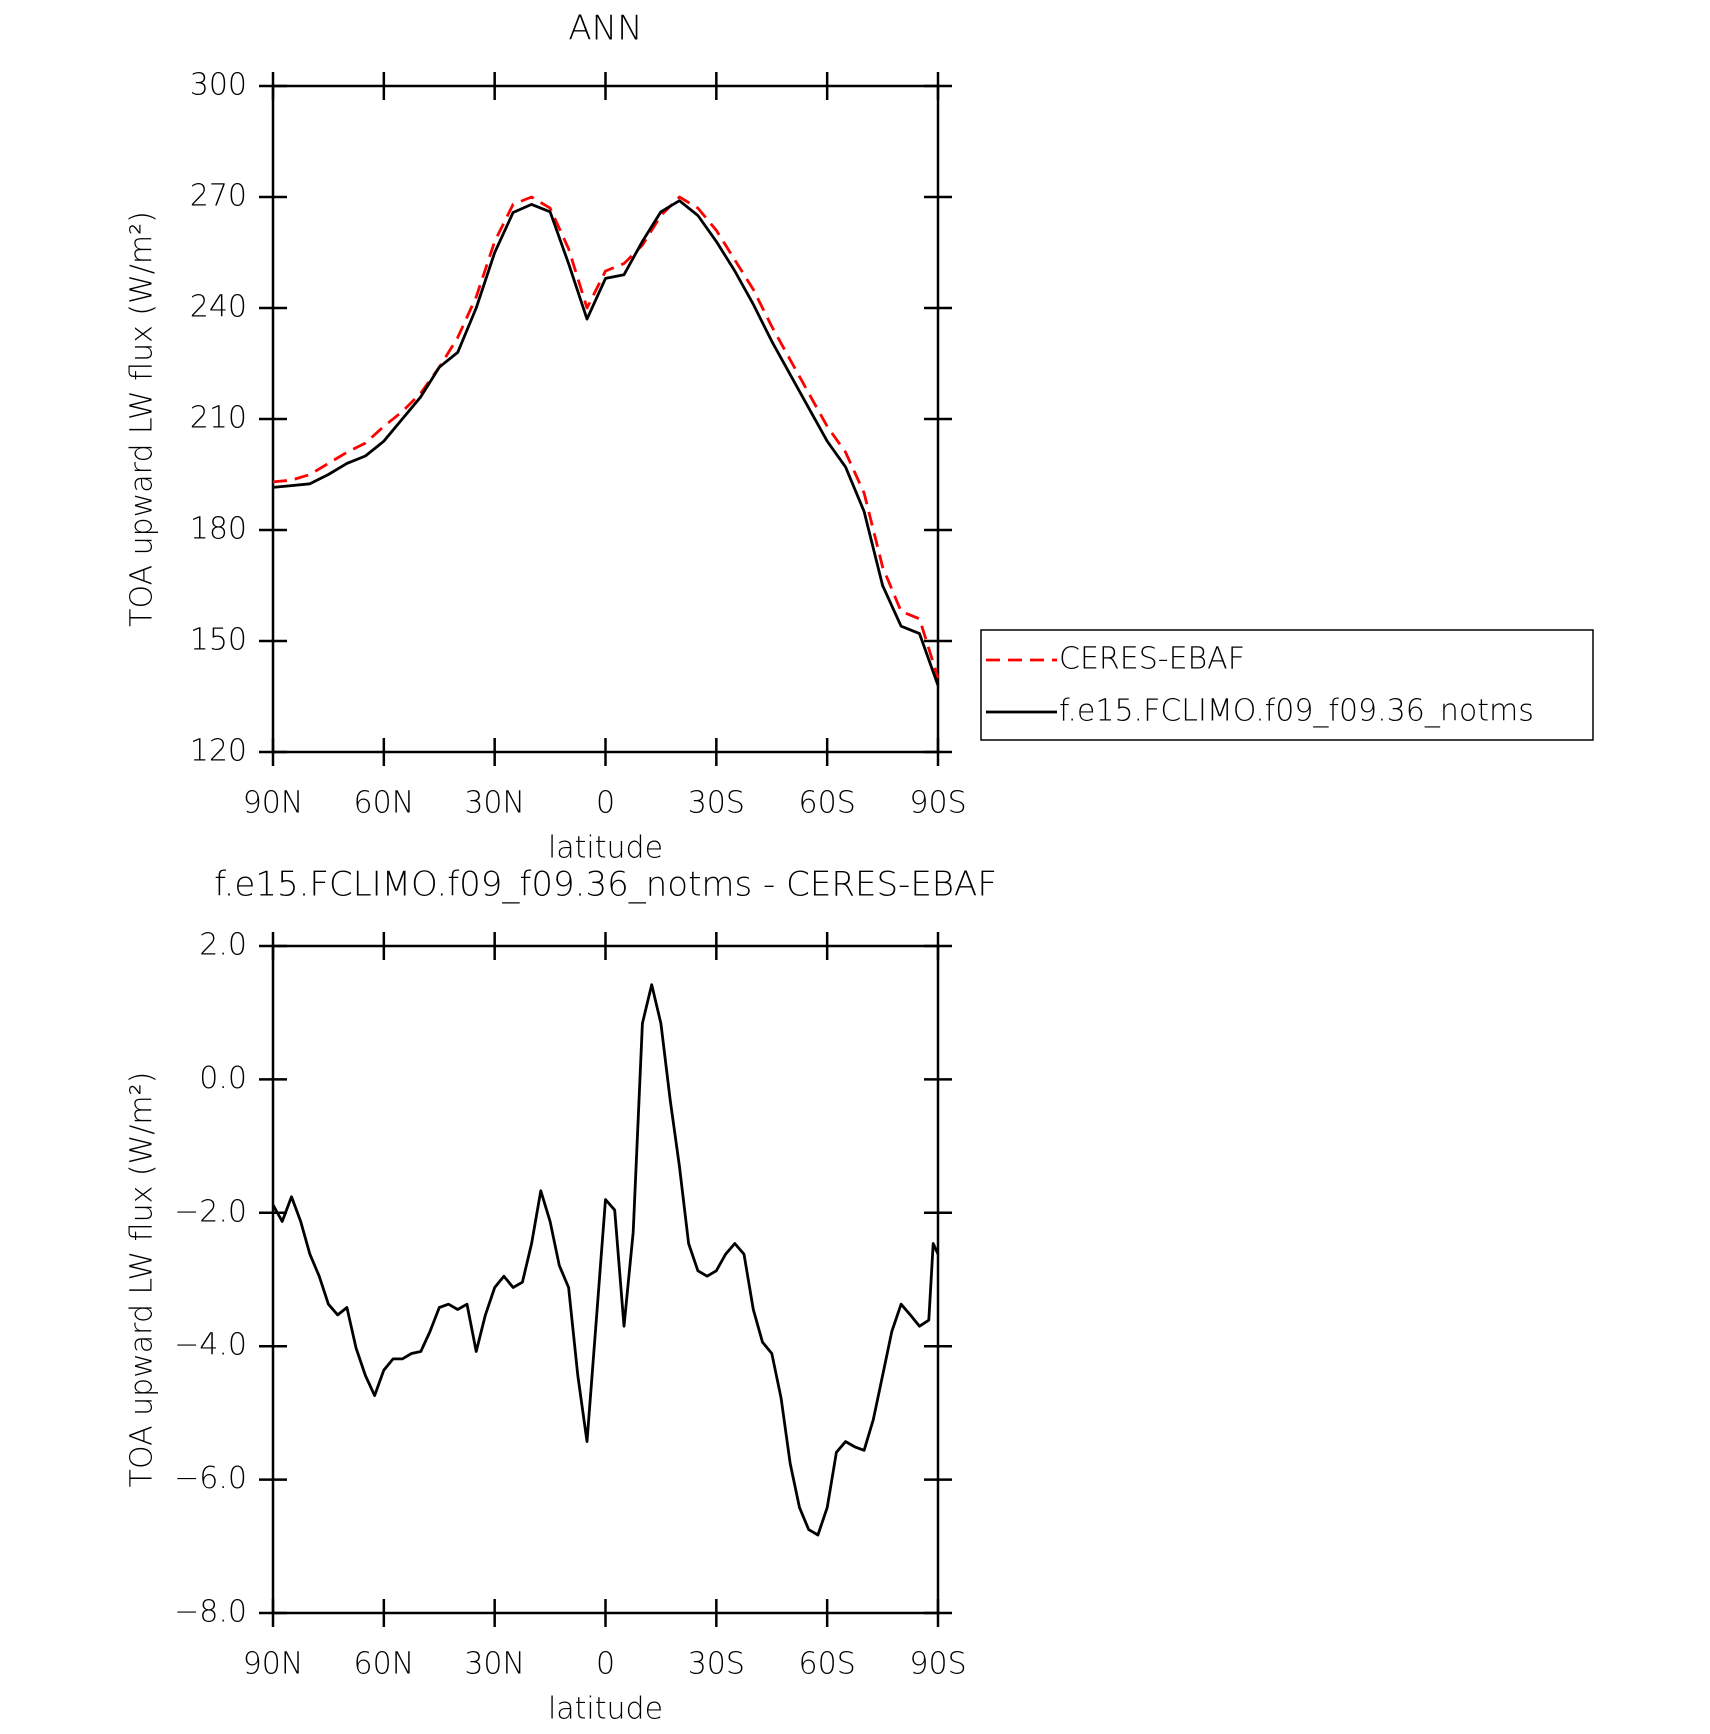 This screenshot has width=1710, height=1734. Describe the element at coordinates (210, 1612) in the screenshot. I see `y-tick-label: −8.0` at that location.